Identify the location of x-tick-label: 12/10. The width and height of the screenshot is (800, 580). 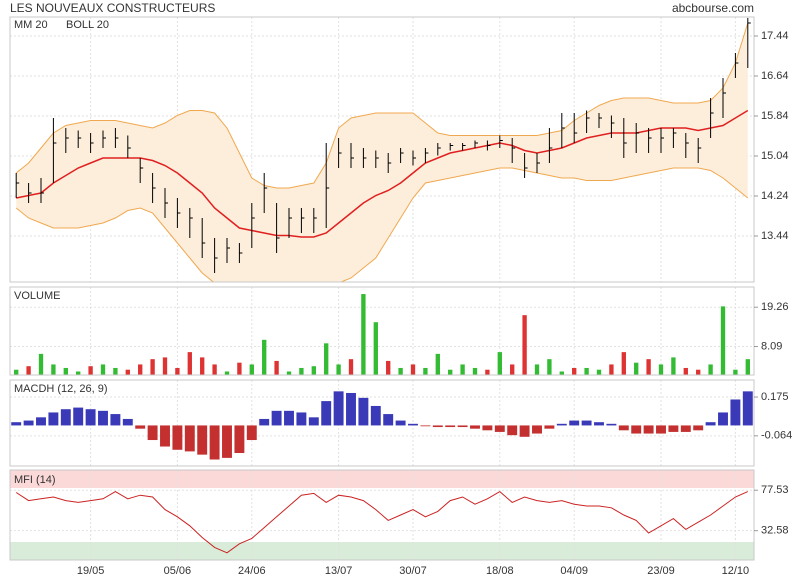
(736, 571).